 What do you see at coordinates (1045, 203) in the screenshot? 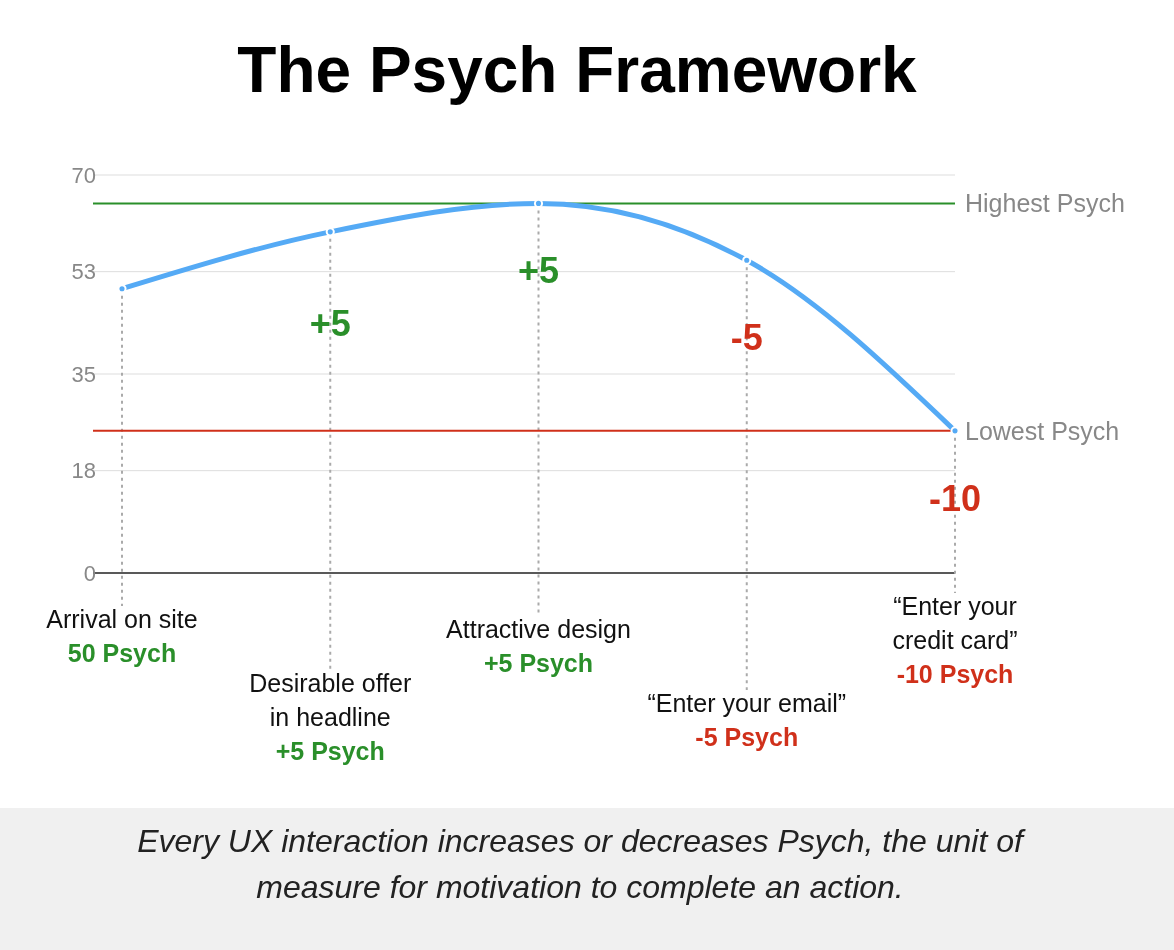
I see `ref-line-label: Highest Psych` at bounding box center [1045, 203].